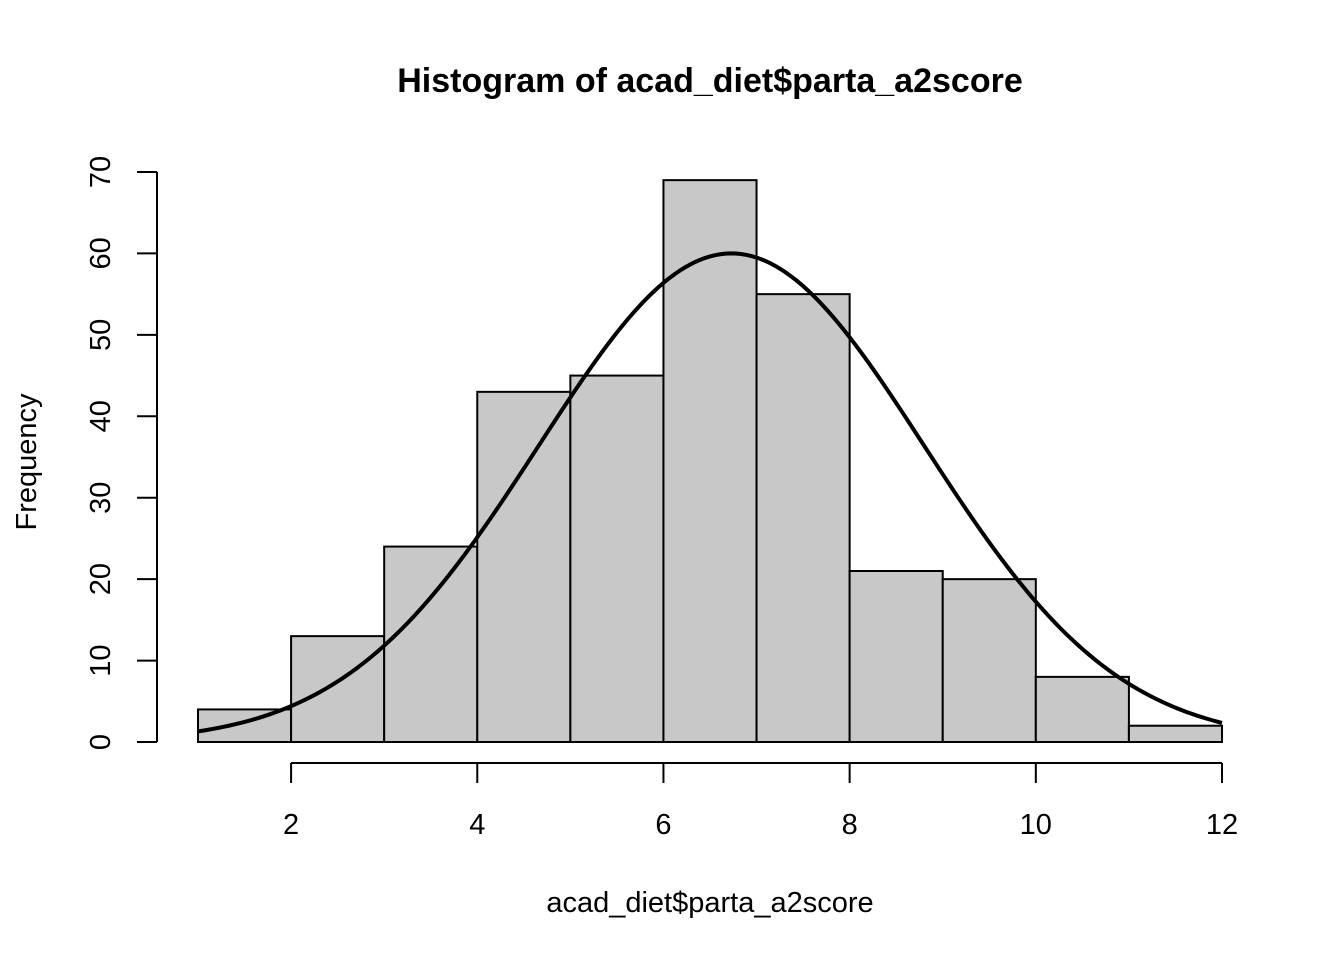 This screenshot has height=965, width=1344. What do you see at coordinates (709, 81) in the screenshot?
I see `chart-title: Histogram of acad_diet$parta_a2score` at bounding box center [709, 81].